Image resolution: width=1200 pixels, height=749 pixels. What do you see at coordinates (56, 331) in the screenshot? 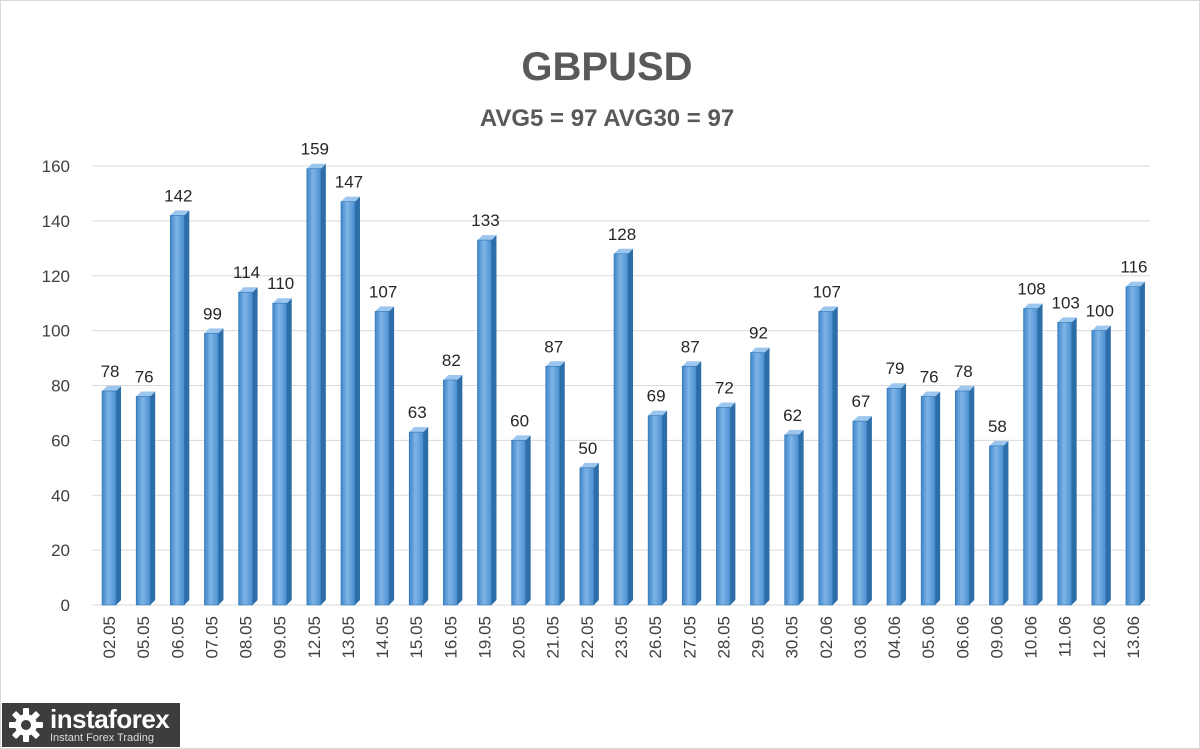
I see `y-tick-label: 100` at bounding box center [56, 331].